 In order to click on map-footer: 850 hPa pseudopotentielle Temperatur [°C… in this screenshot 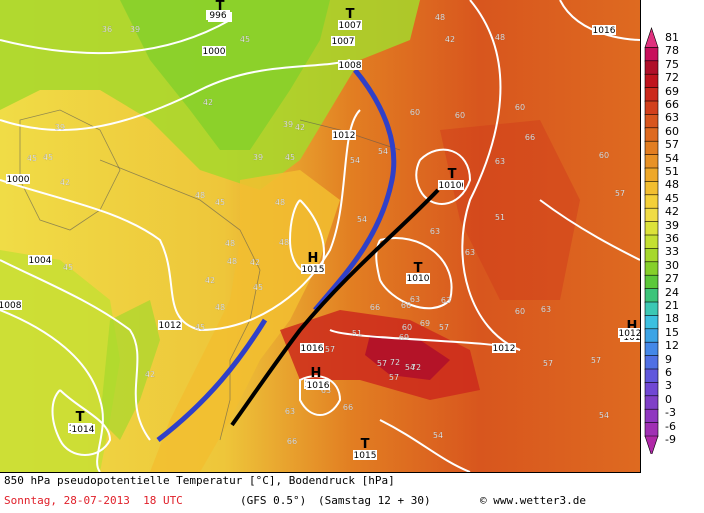, I will do `click(352, 493)`.